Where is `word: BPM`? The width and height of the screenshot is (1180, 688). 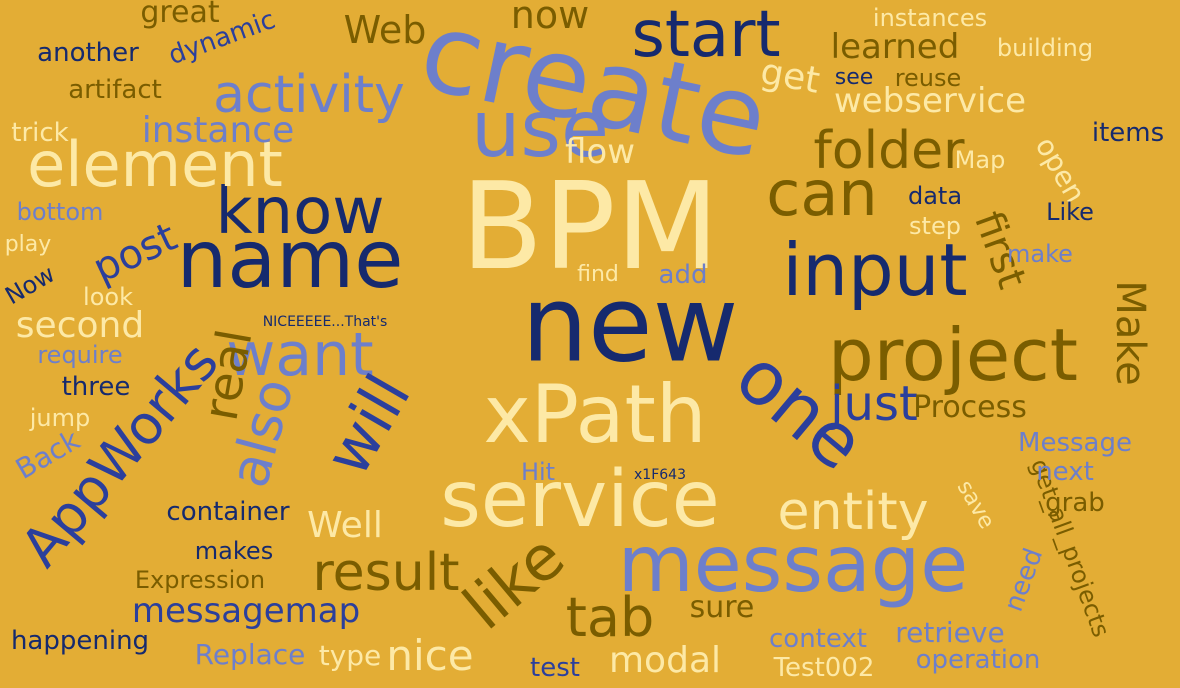 word: BPM is located at coordinates (590, 227).